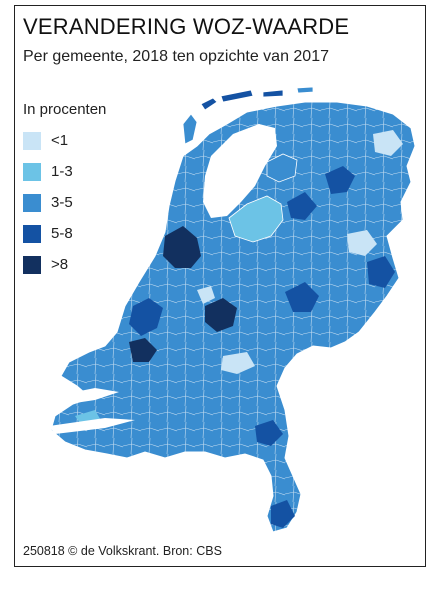  I want to click on zwolle-region, so click(302, 206).